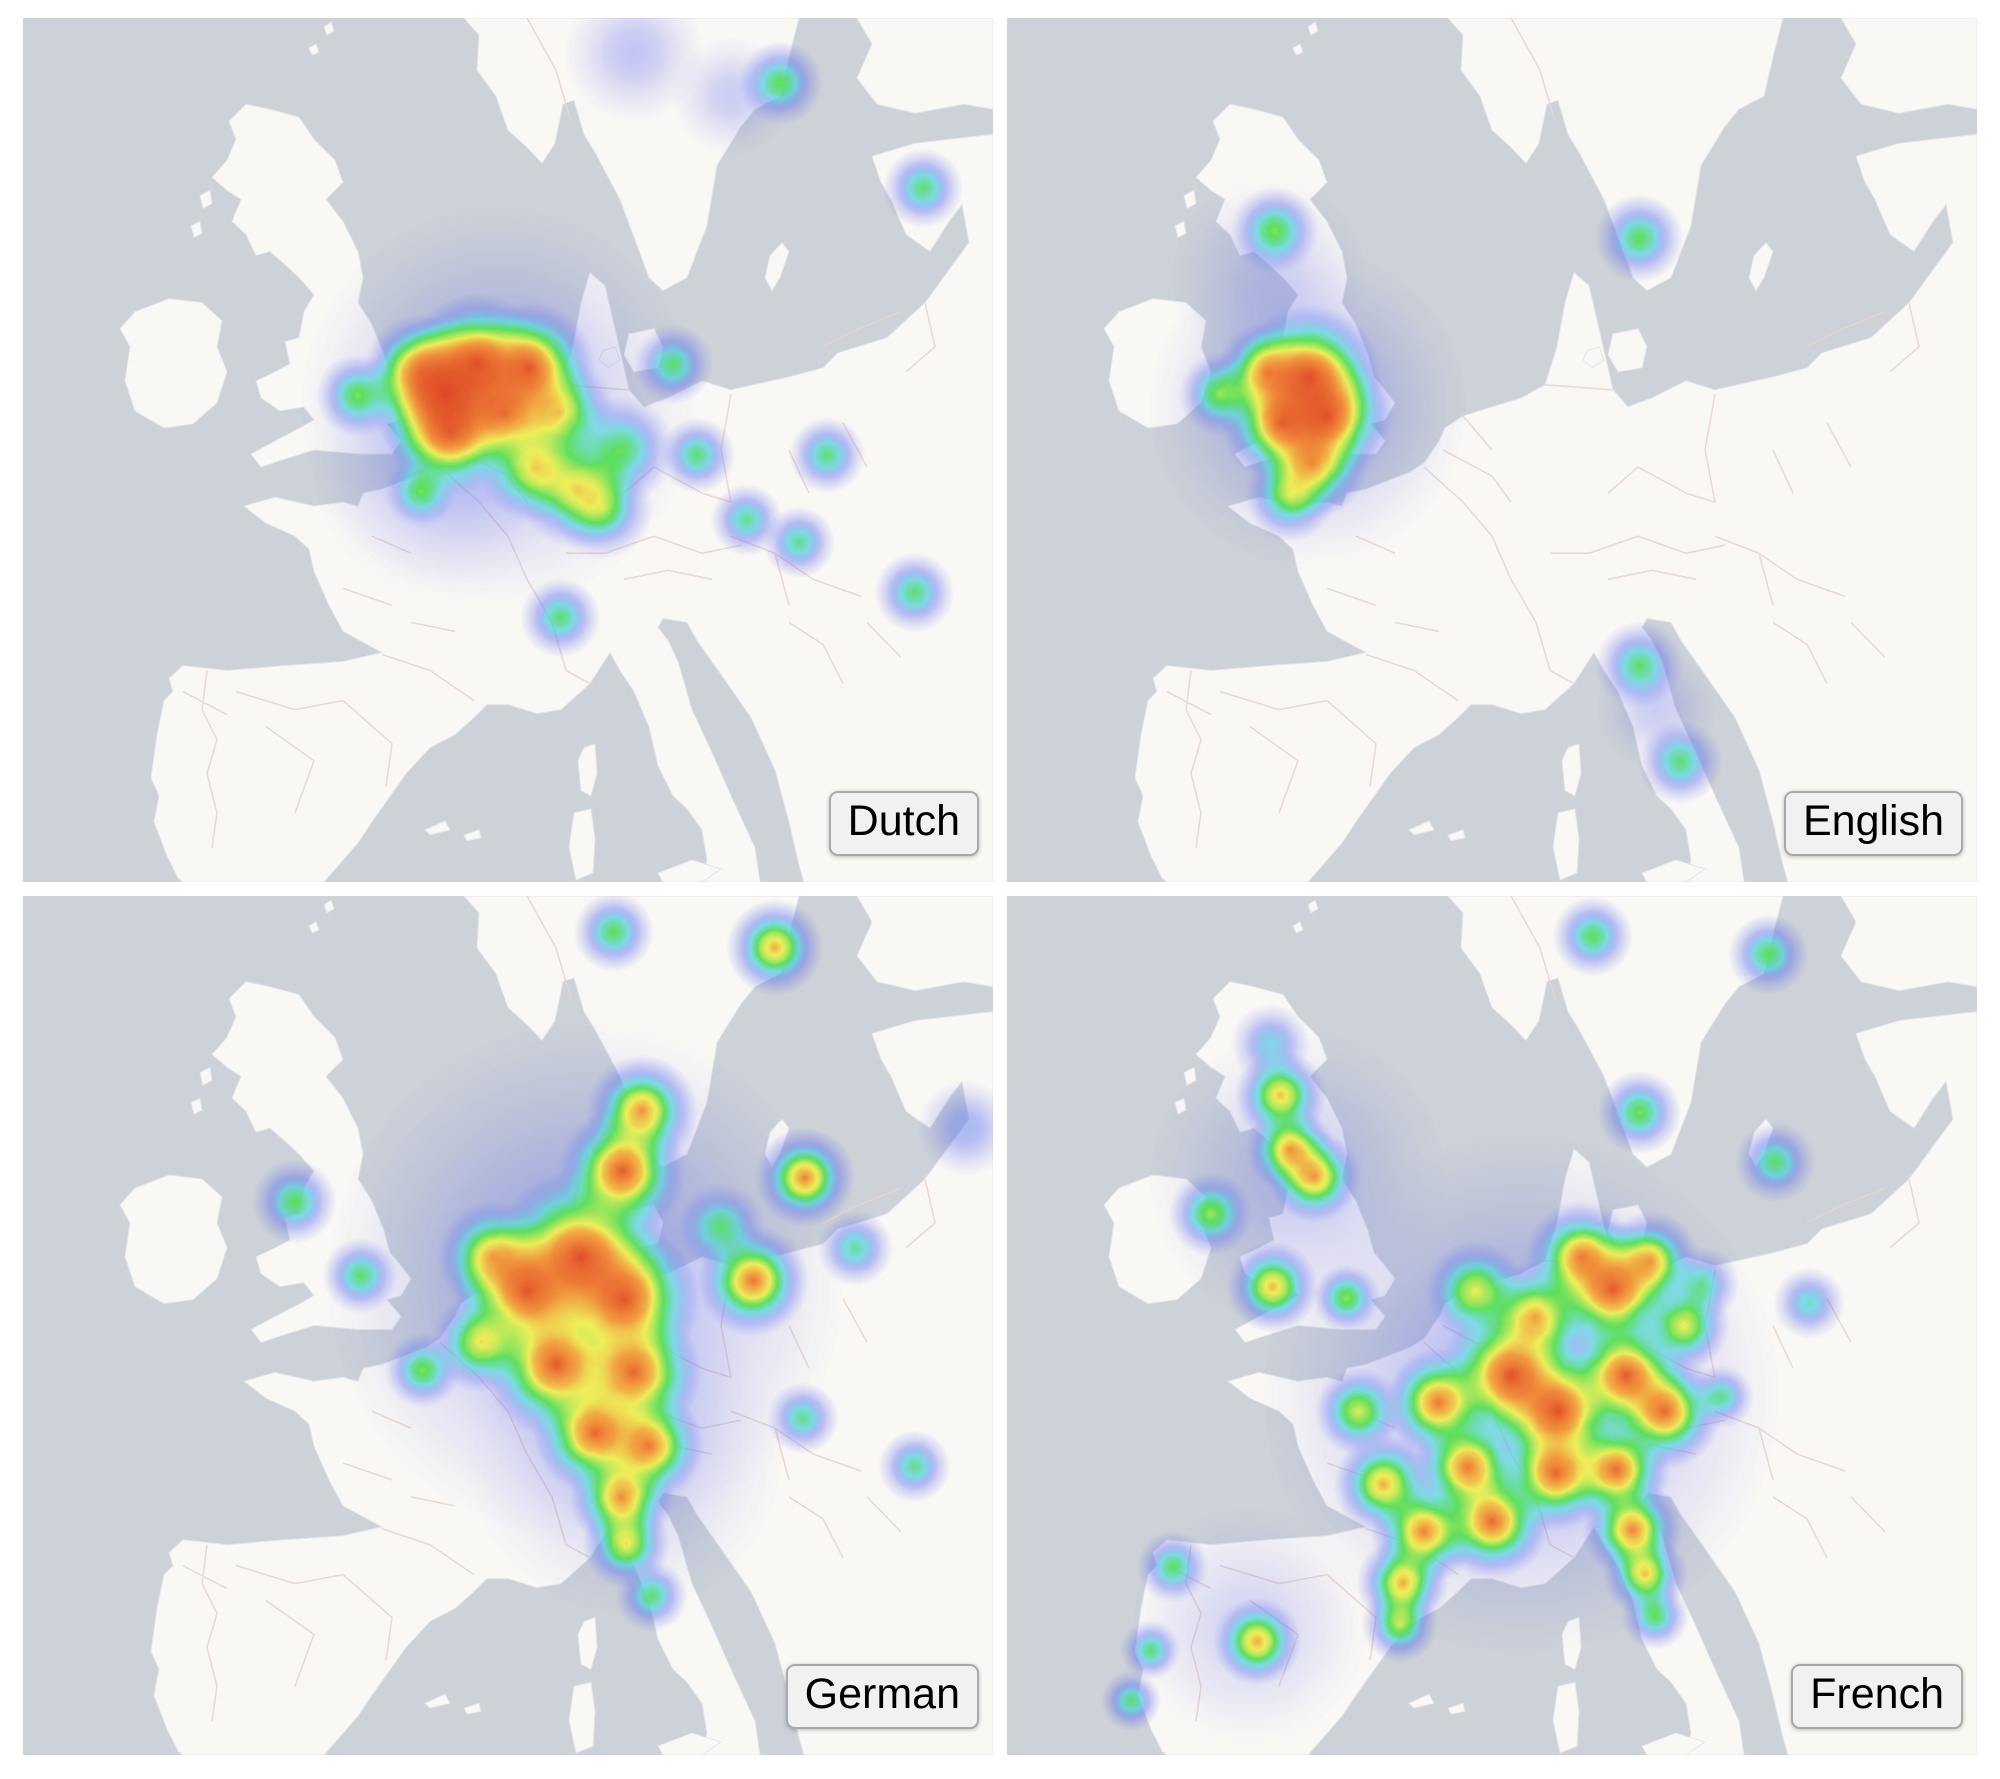 The width and height of the screenshot is (2000, 1779). What do you see at coordinates (1873, 823) in the screenshot?
I see `language-label-english: English` at bounding box center [1873, 823].